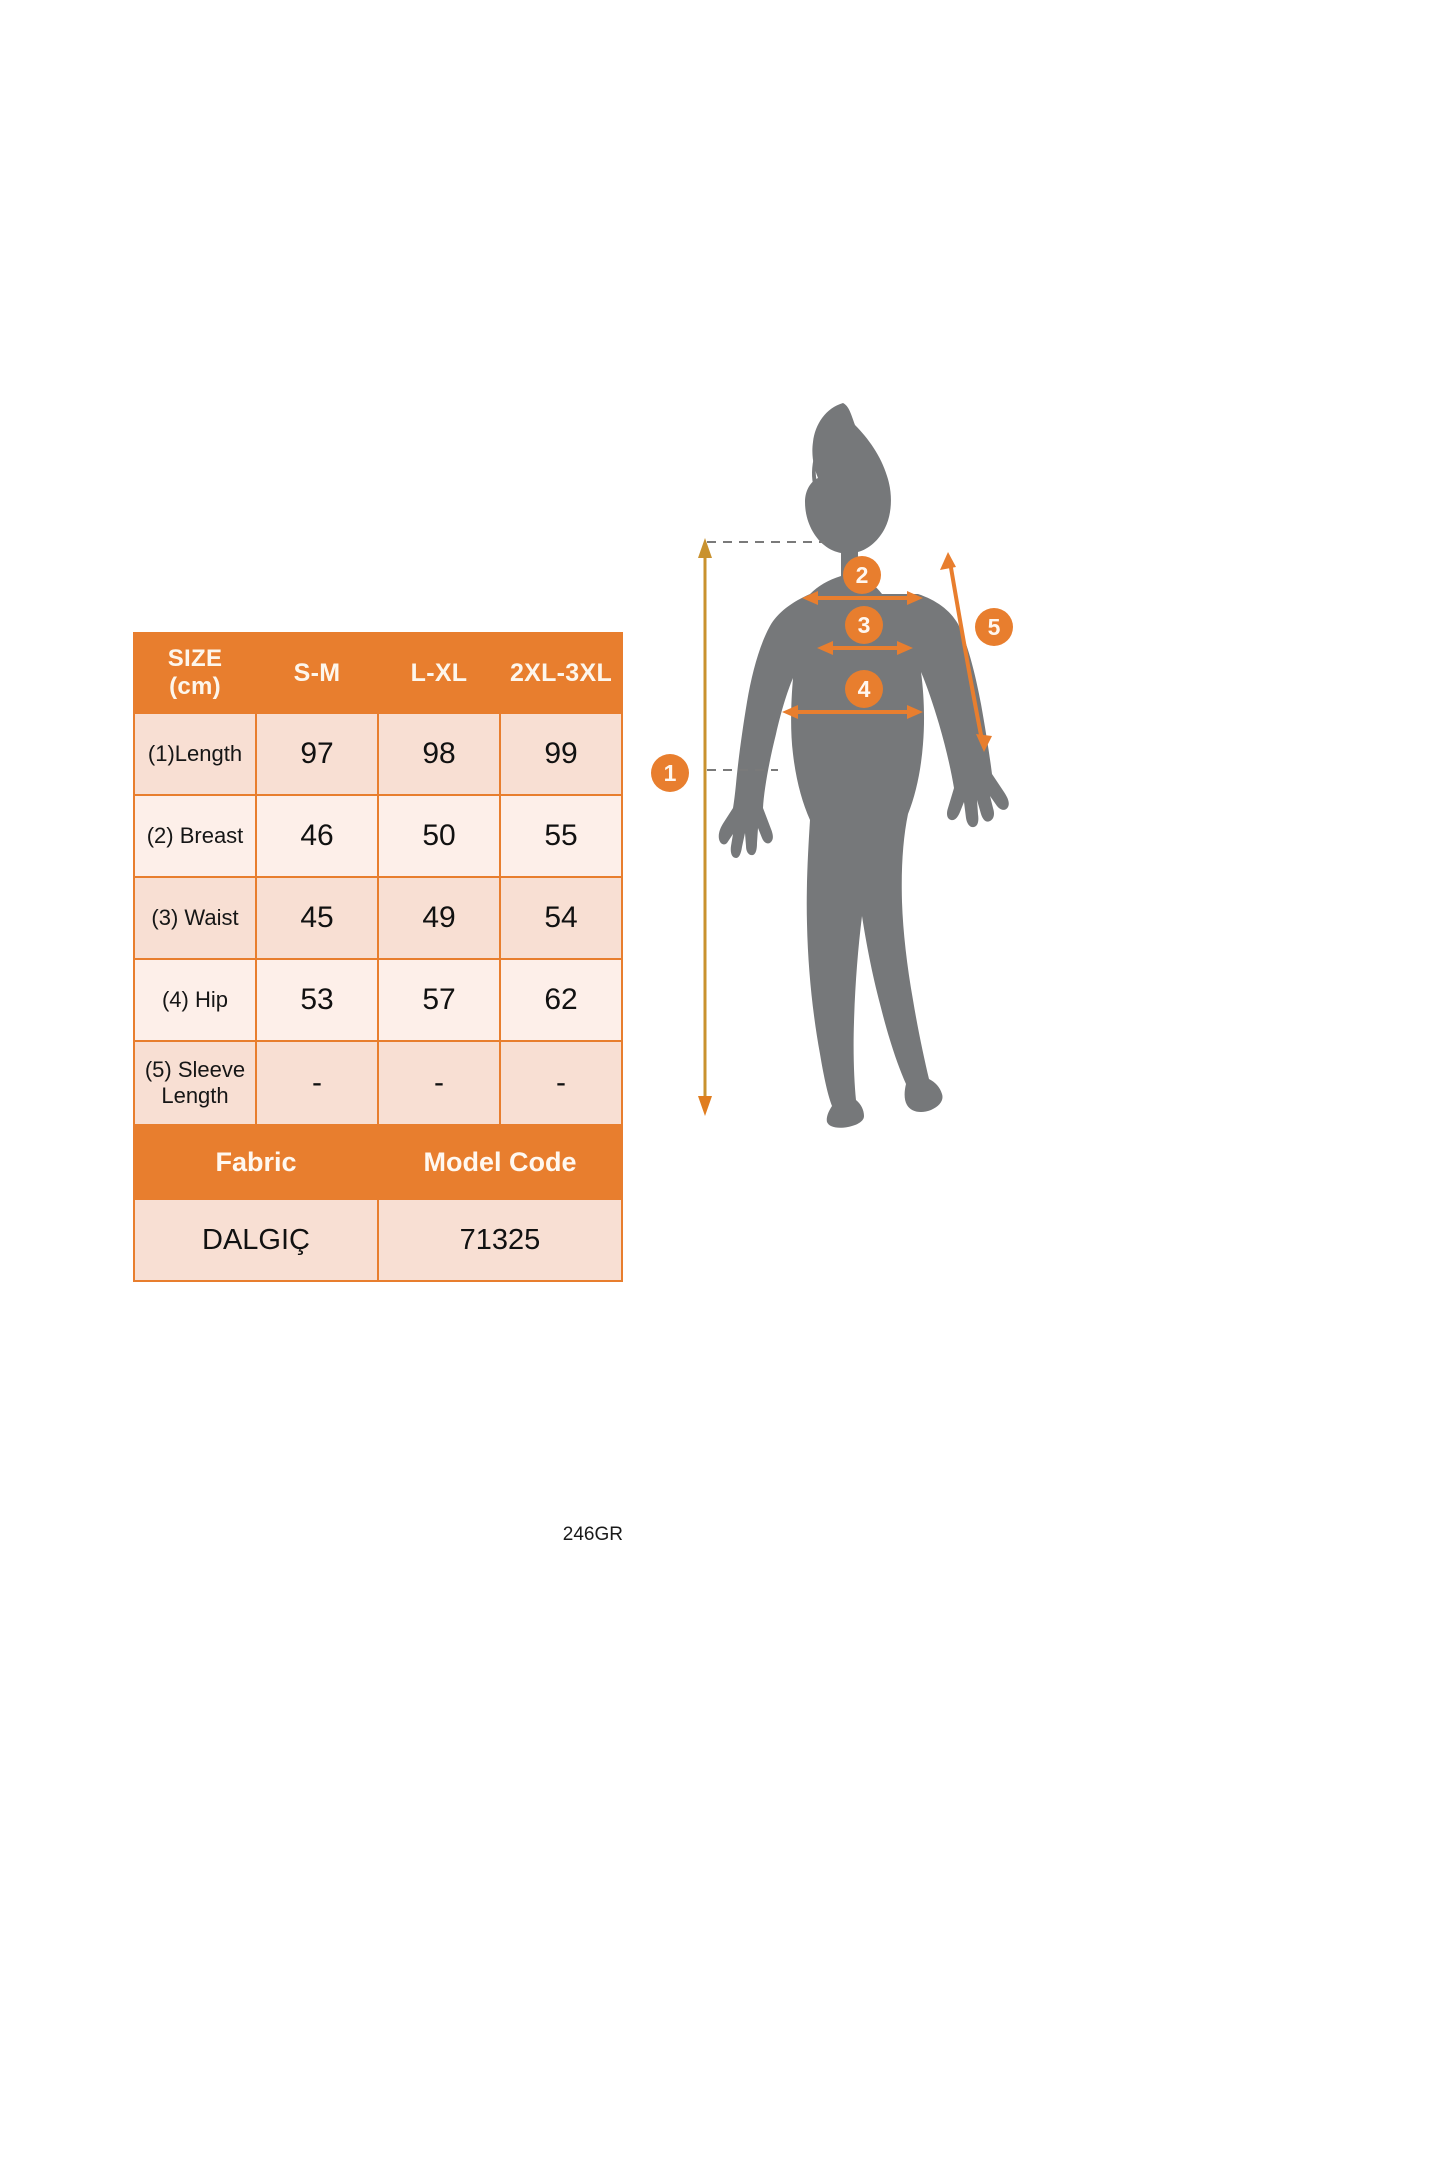  I want to click on marker-3: 3, so click(864, 625).